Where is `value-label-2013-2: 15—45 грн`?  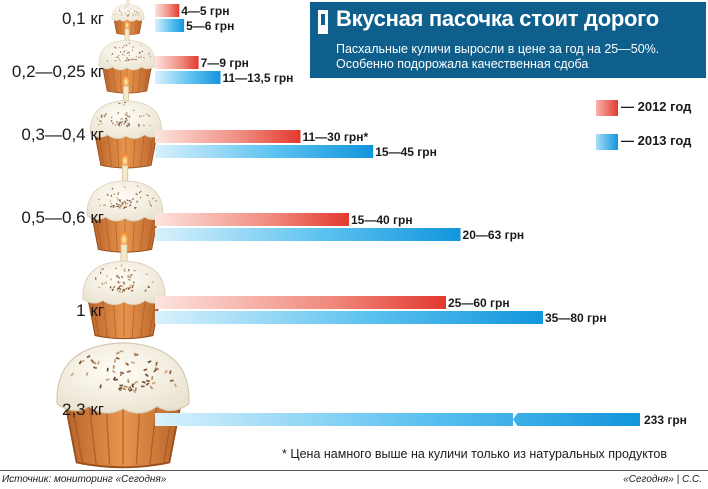
value-label-2013-2: 15—45 грн is located at coordinates (406, 152).